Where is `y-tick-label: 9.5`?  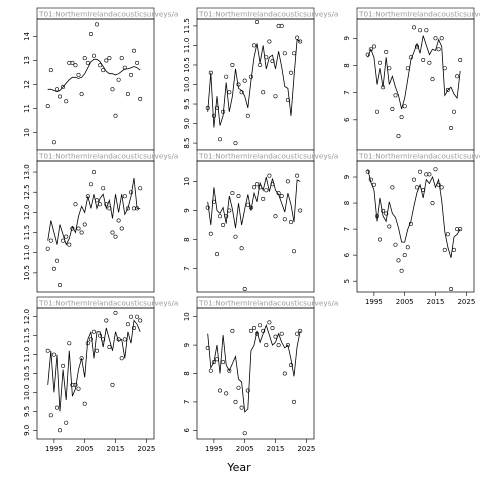 y-tick-label: 9.5 is located at coordinates (187, 103).